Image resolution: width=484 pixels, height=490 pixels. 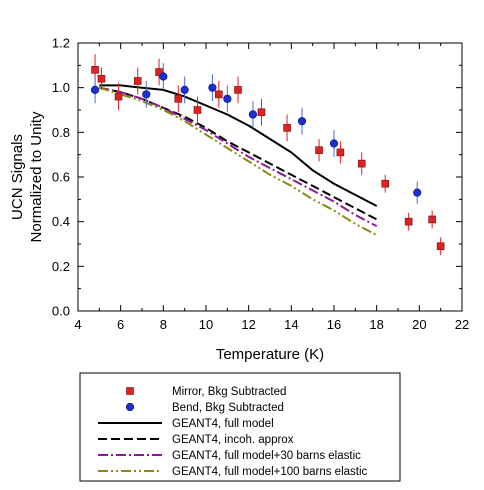 I want to click on x-tick-label: 20, so click(x=419, y=324).